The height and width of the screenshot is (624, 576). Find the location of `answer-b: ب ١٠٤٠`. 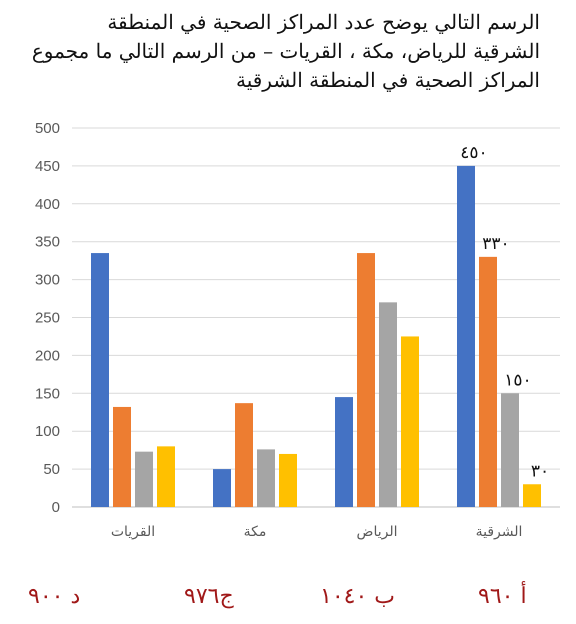

answer-b: ب ١٠٤٠ is located at coordinates (357, 596).